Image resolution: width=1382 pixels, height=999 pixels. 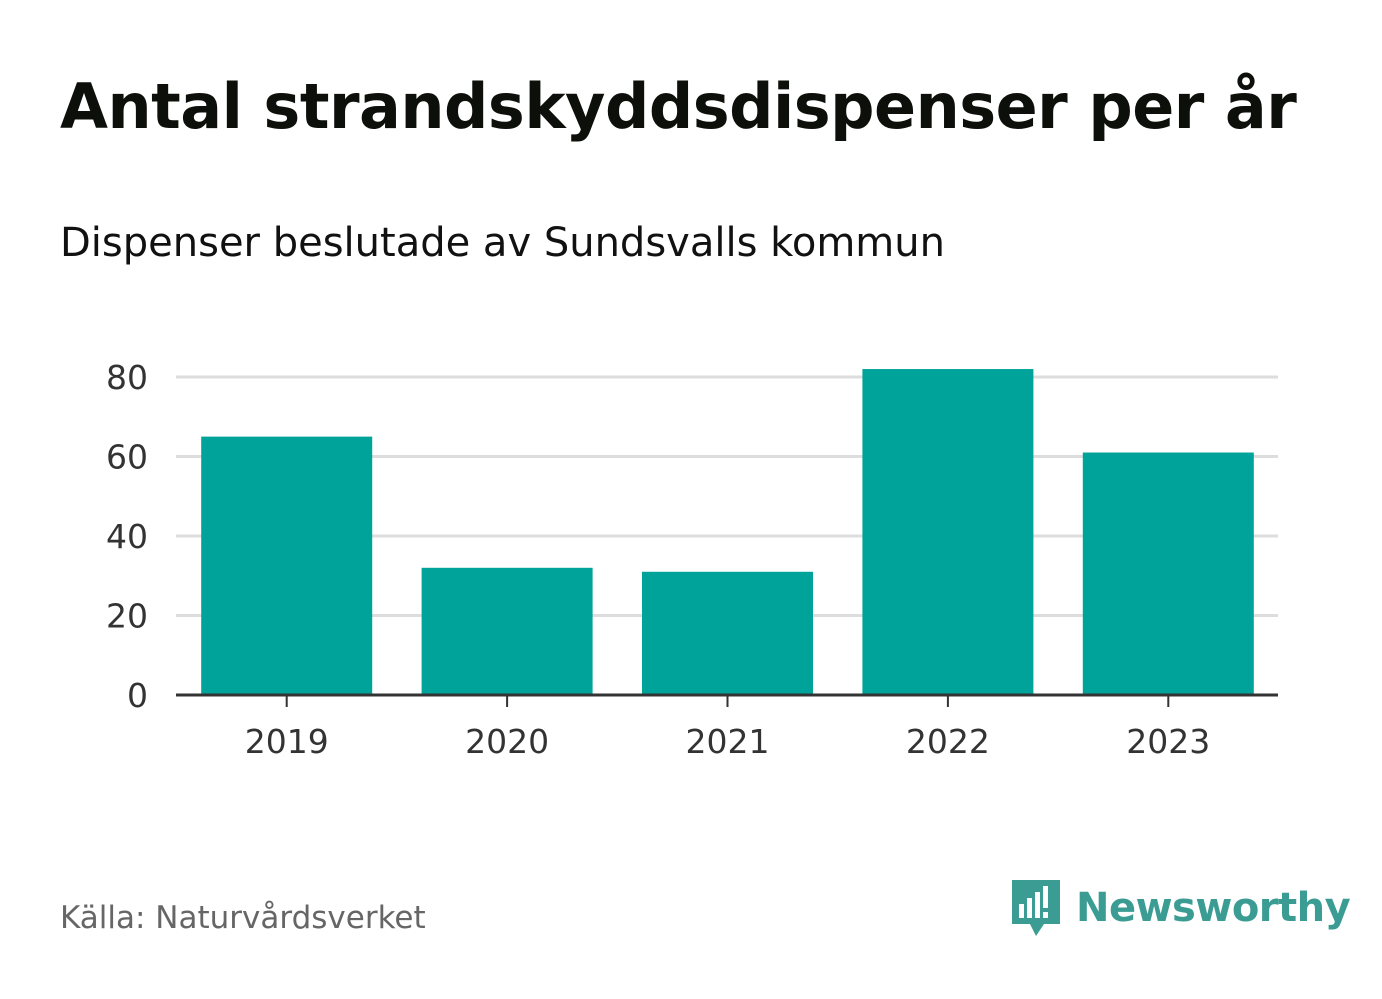 I want to click on y-tick-label: 80, so click(x=127, y=377).